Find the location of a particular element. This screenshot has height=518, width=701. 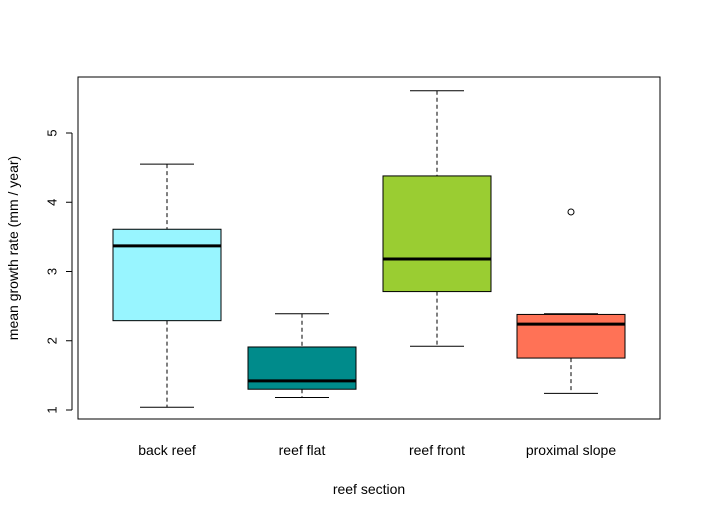

y-tick-label: 1 is located at coordinates (51, 409).